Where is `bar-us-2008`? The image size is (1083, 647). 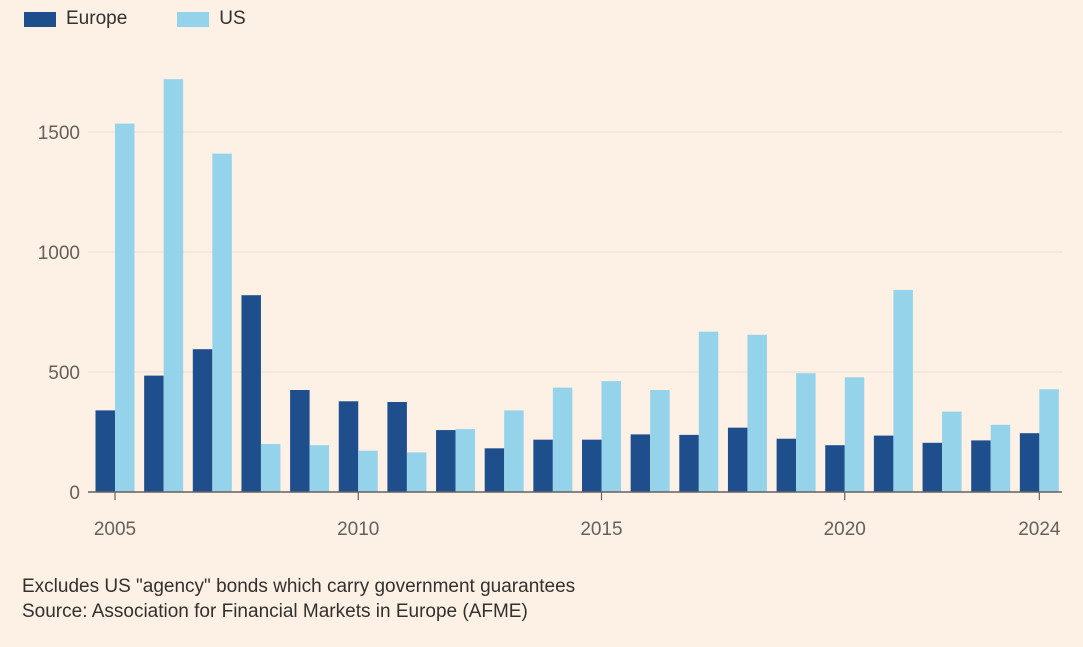 bar-us-2008 is located at coordinates (270, 468).